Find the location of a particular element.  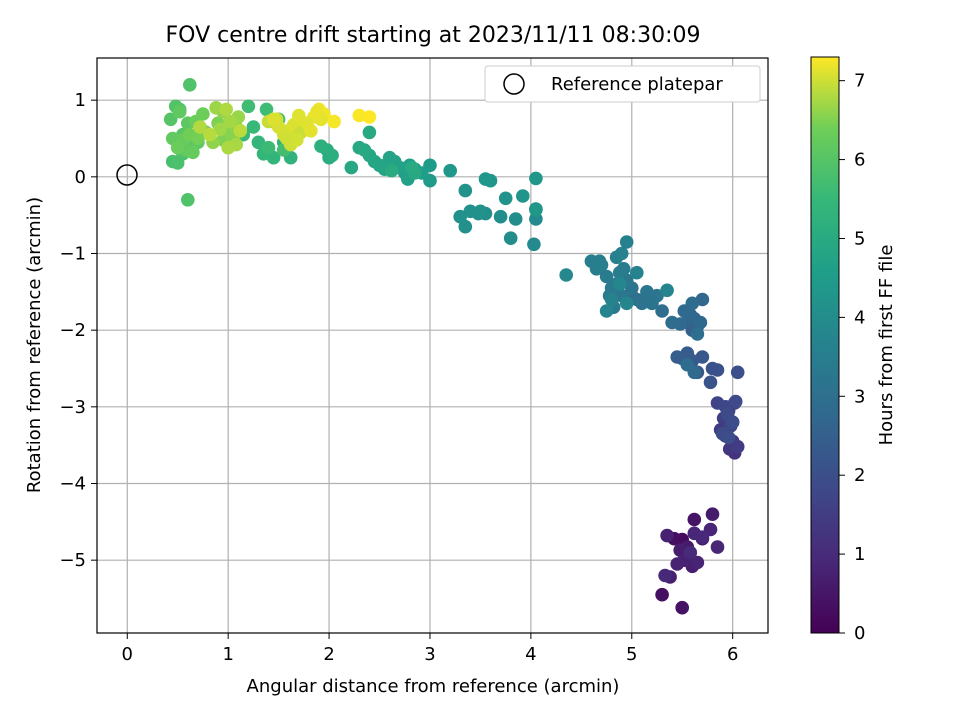

legend-label: Reference platepar is located at coordinates (637, 84).